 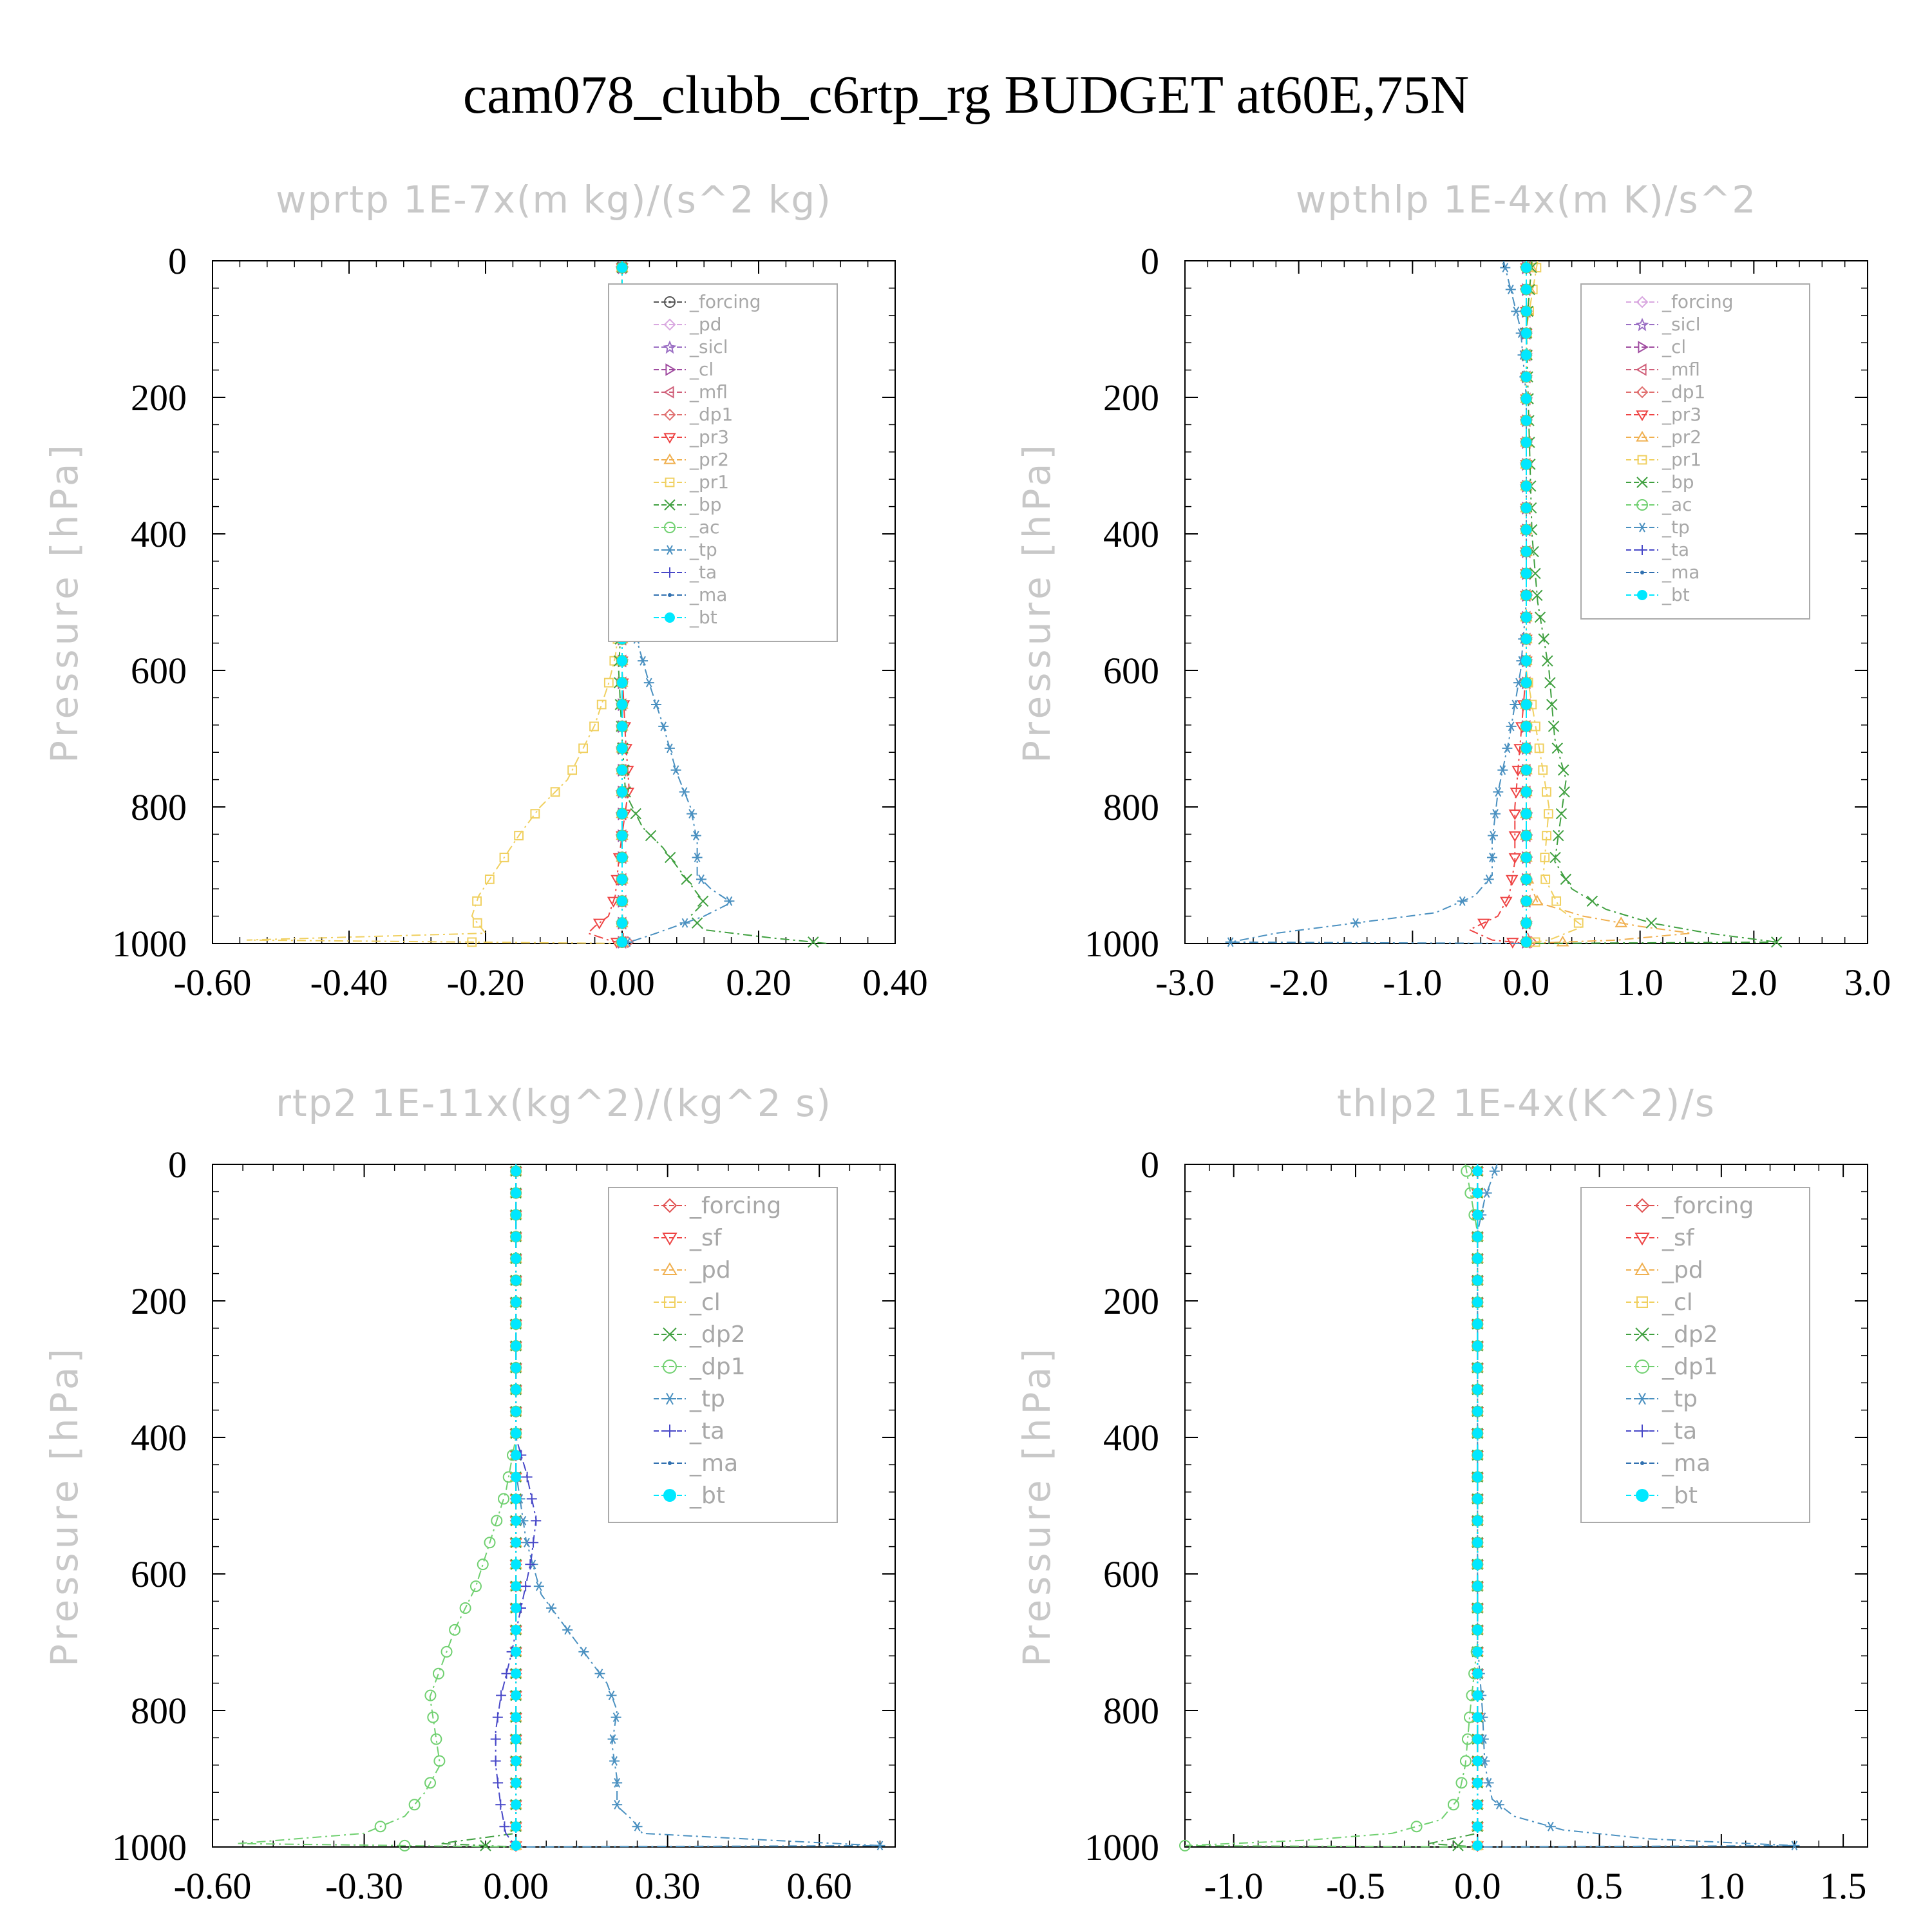 What do you see at coordinates (709, 391) in the screenshot?
I see `legend-label: _mfl` at bounding box center [709, 391].